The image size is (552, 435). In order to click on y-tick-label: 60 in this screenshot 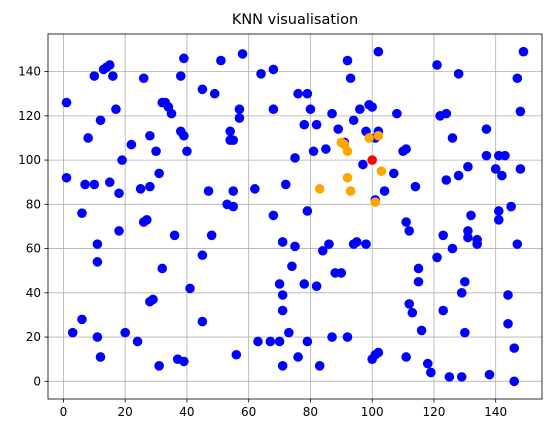, I will do `click(33, 249)`.